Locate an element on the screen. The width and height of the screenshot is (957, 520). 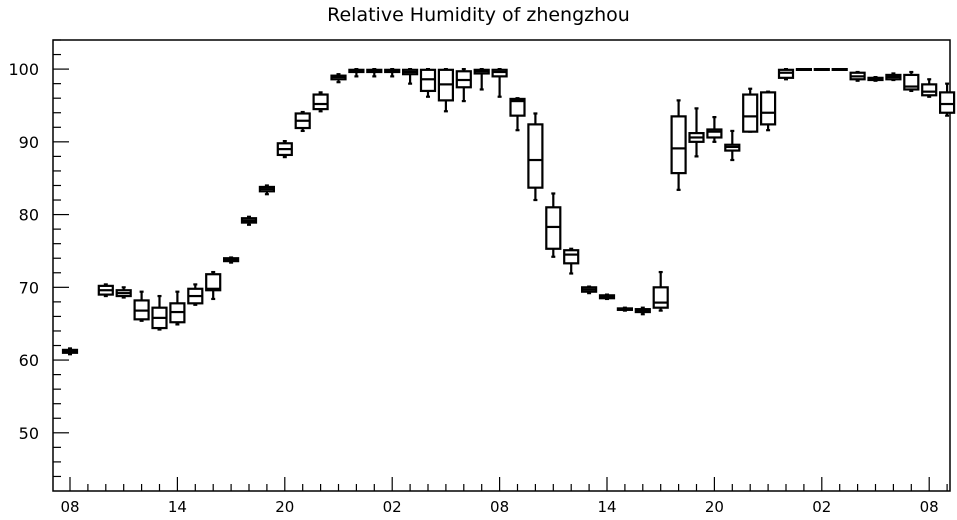
y-tick-label: 70 is located at coordinates (29, 287).